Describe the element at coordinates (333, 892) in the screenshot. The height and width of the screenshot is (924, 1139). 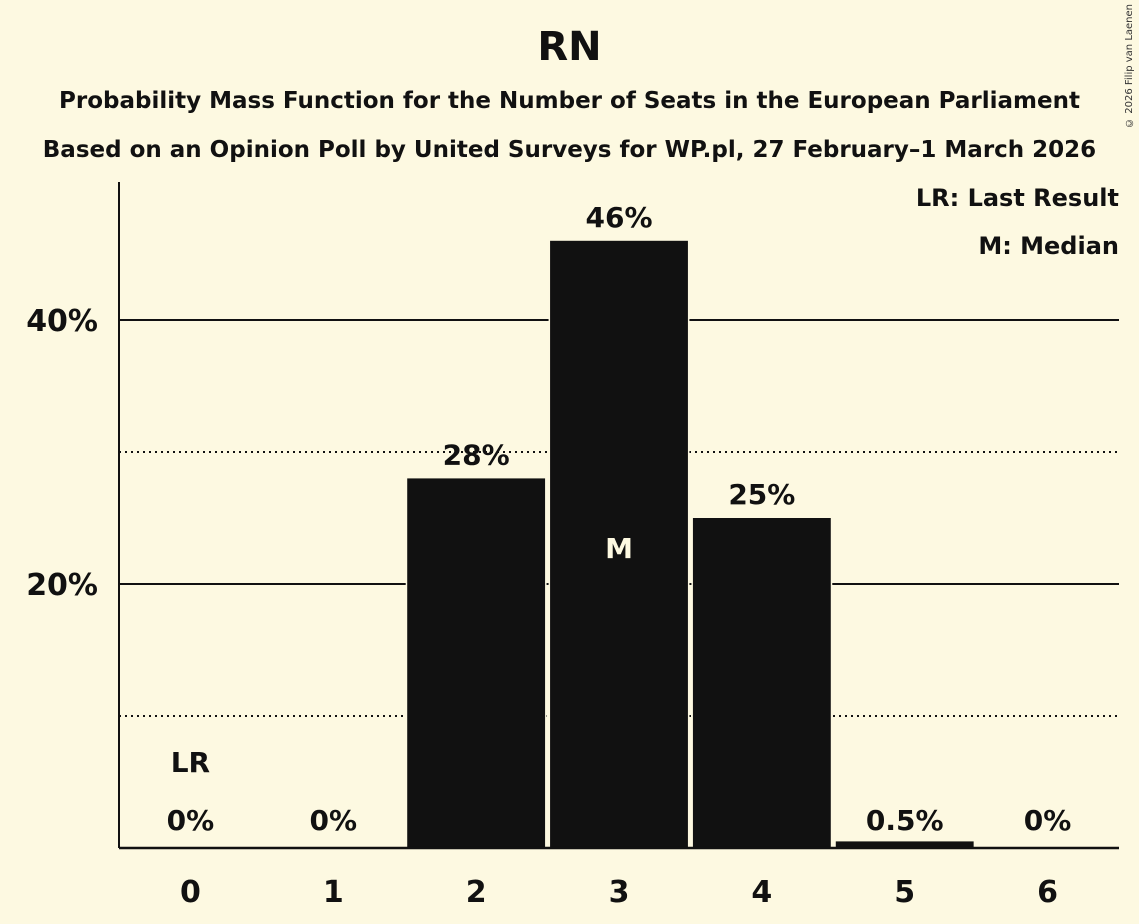
I see `x-tick-label: 1` at that location.